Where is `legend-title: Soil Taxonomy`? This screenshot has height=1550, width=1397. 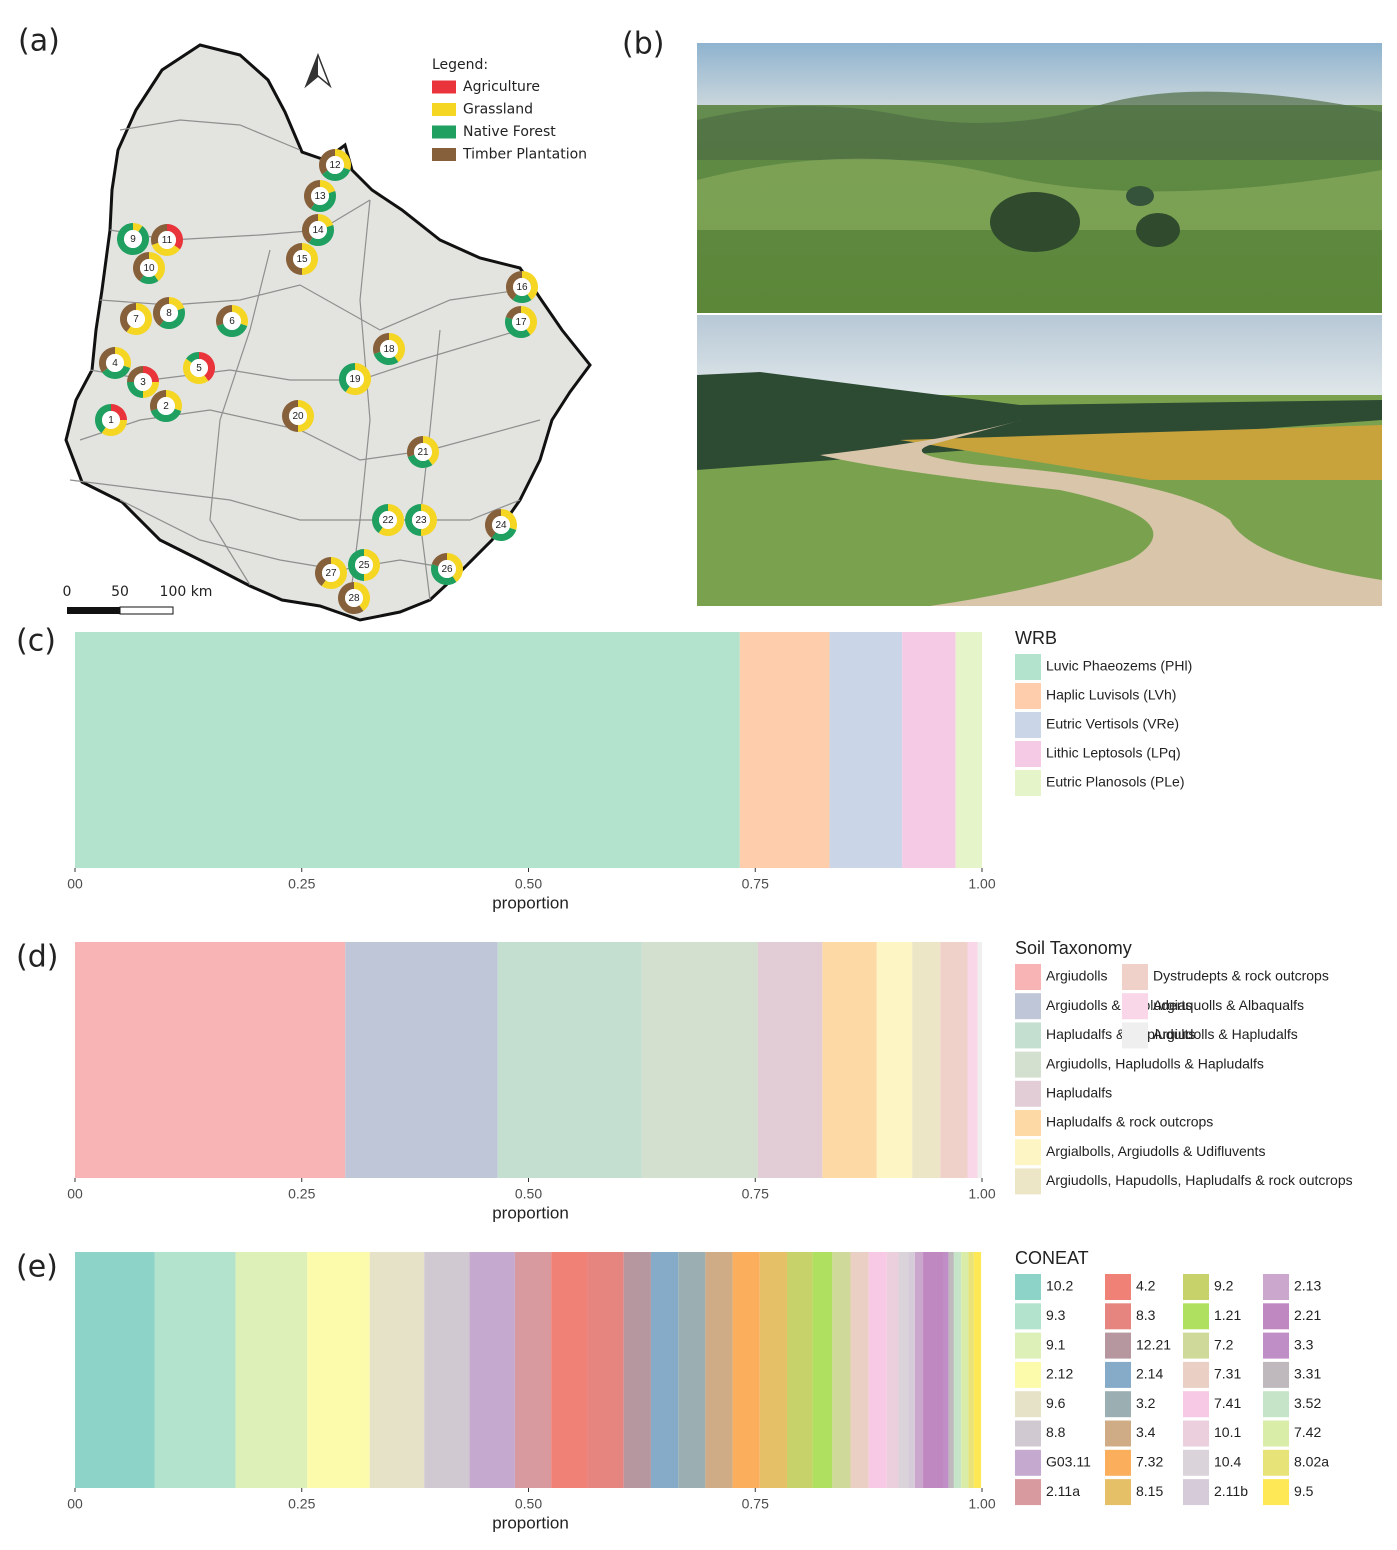
legend-title: Soil Taxonomy is located at coordinates (1073, 948).